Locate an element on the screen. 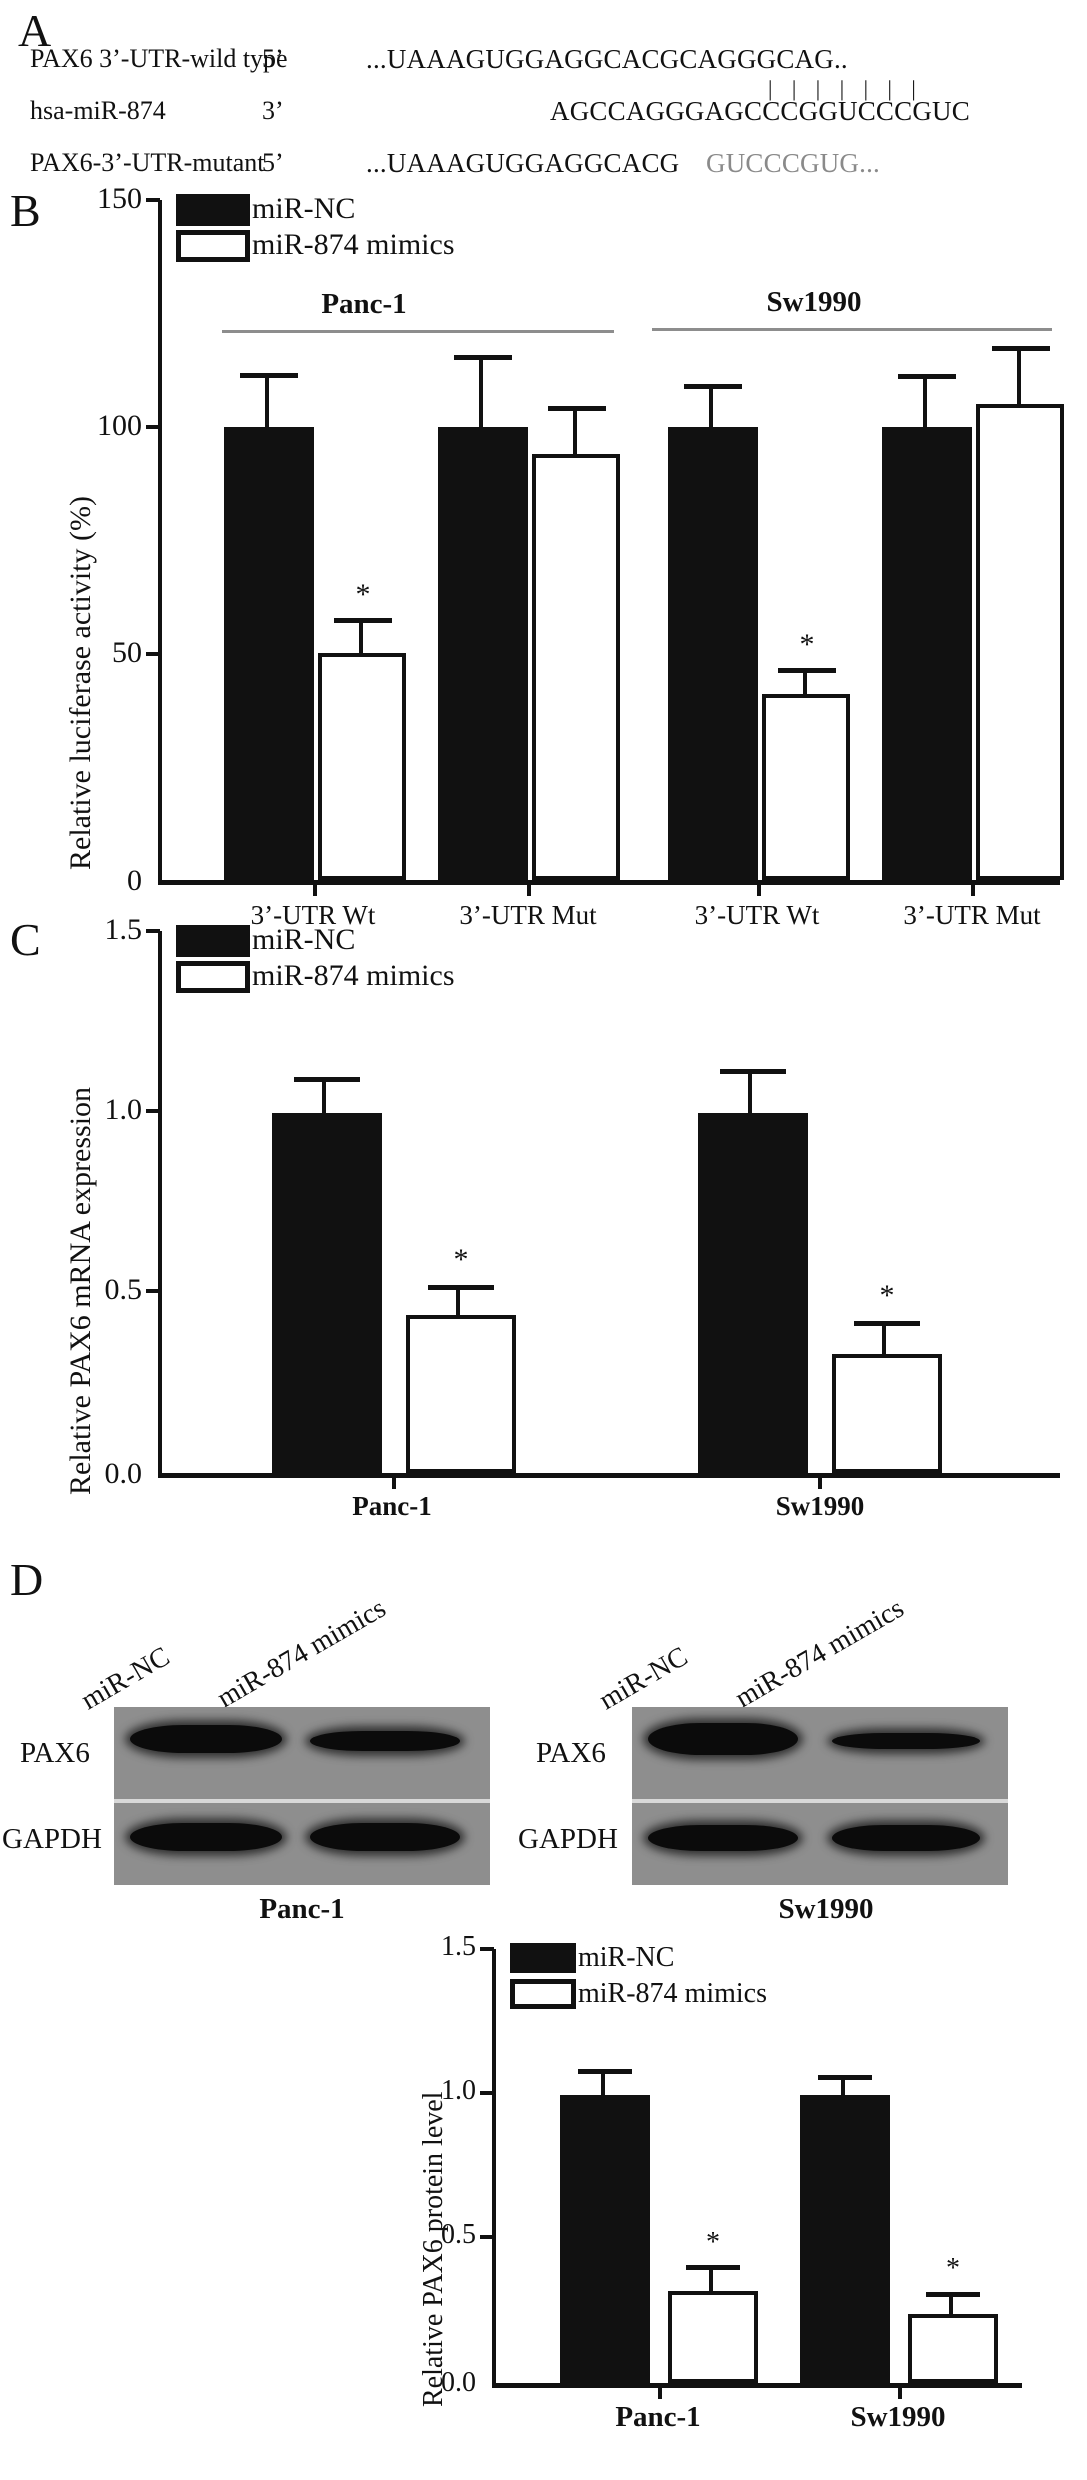  blot2-band-gapdh-nc is located at coordinates (723, 1838).